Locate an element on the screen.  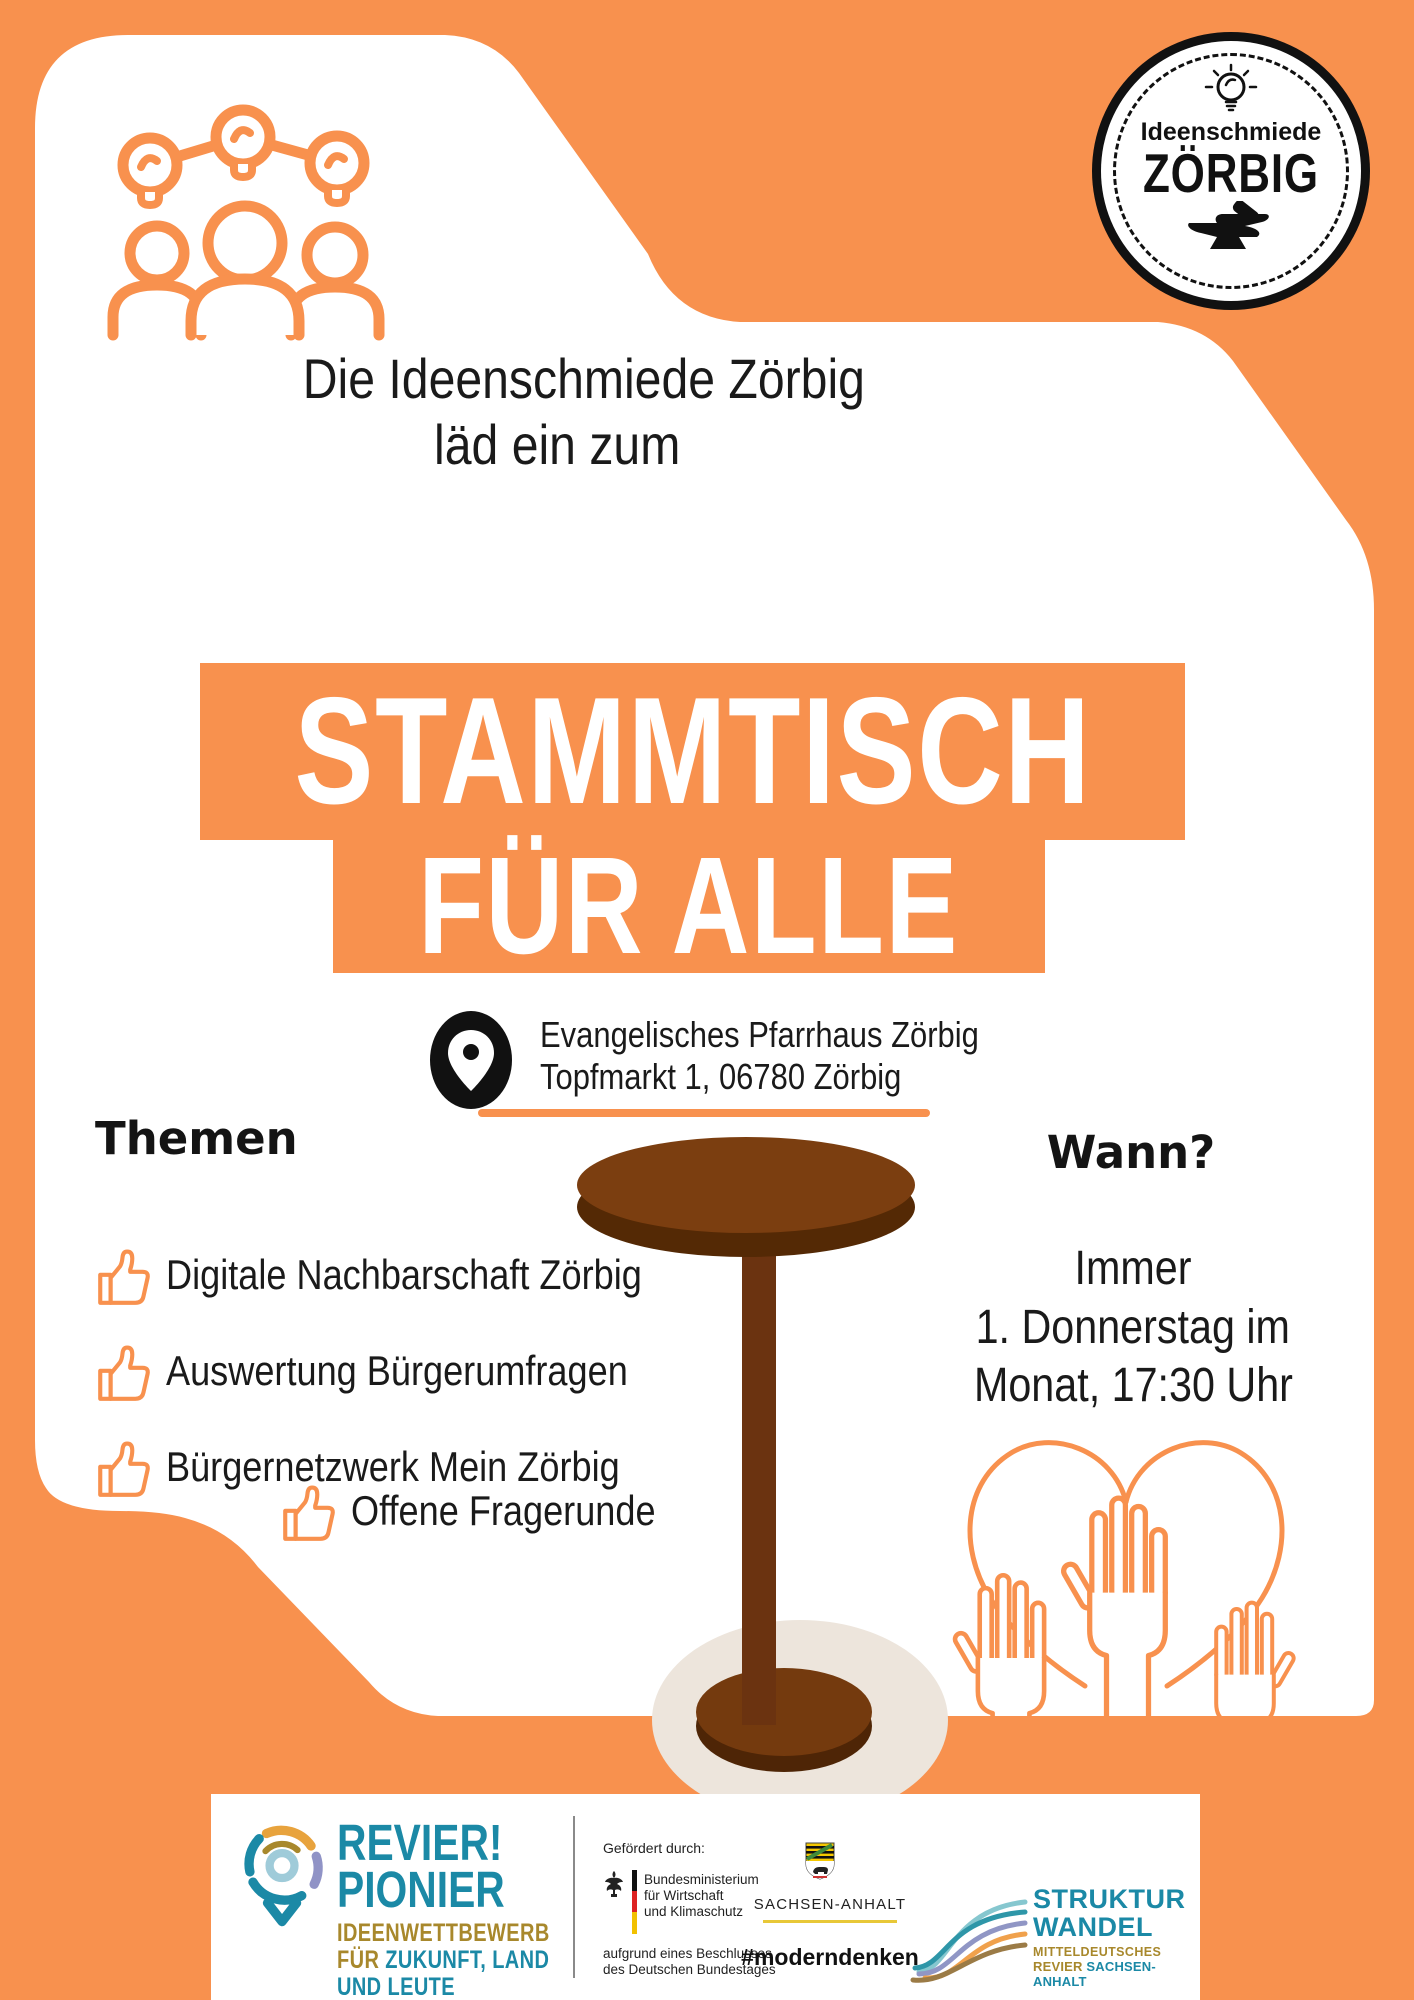
list-item: Bürgernetzwerk Mein Zörbig is located at coordinates (395, 1471).